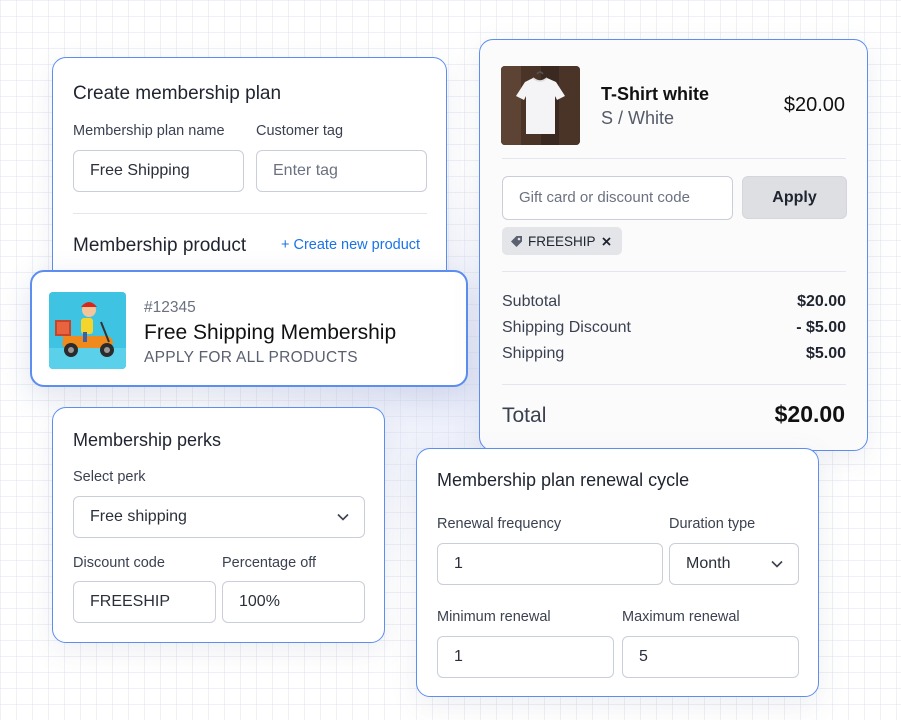 Image resolution: width=901 pixels, height=720 pixels. Describe the element at coordinates (825, 353) in the screenshot. I see `summary-value: $5.00` at that location.